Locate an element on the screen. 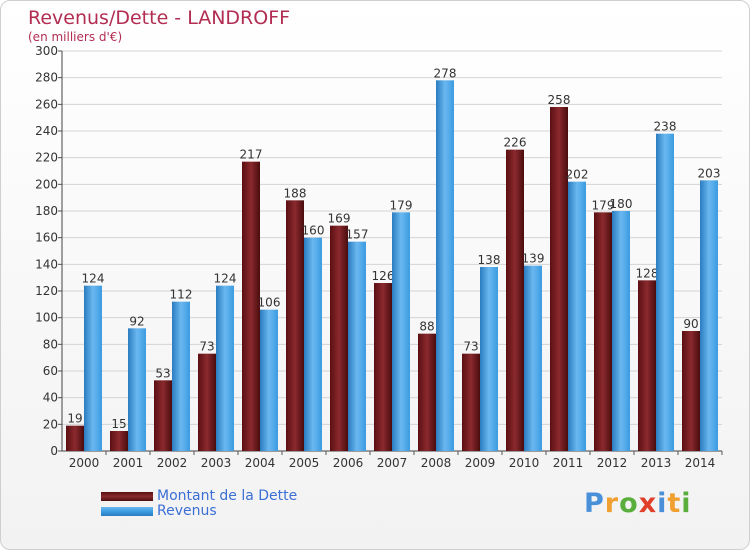 The image size is (750, 550). x-tick-label: 2014 is located at coordinates (700, 463).